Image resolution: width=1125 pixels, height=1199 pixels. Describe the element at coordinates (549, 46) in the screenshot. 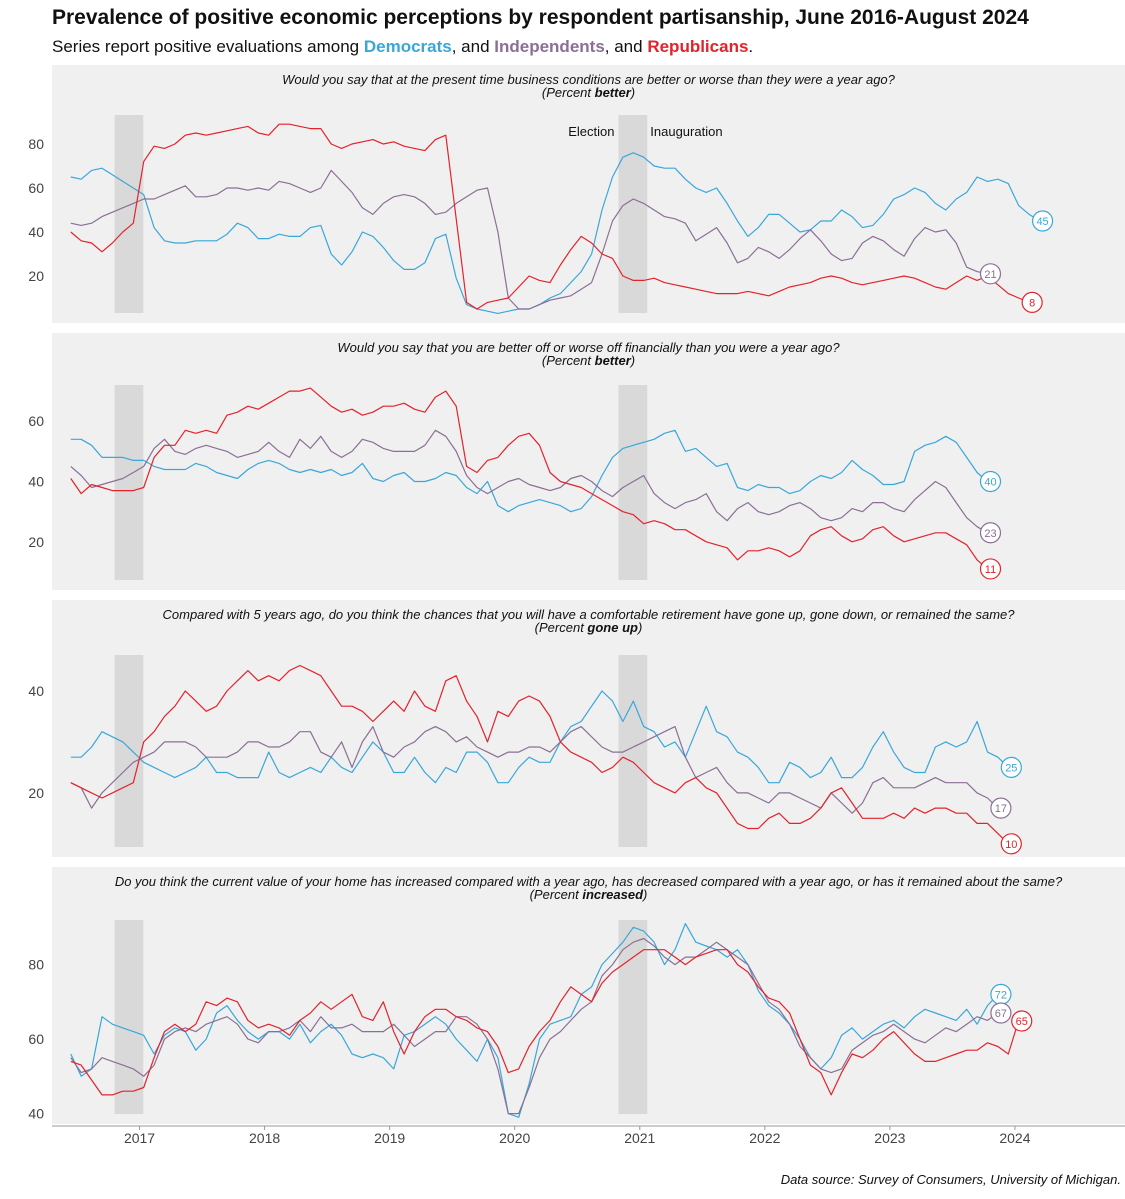

I see `subtitle-independents: Independents` at that location.